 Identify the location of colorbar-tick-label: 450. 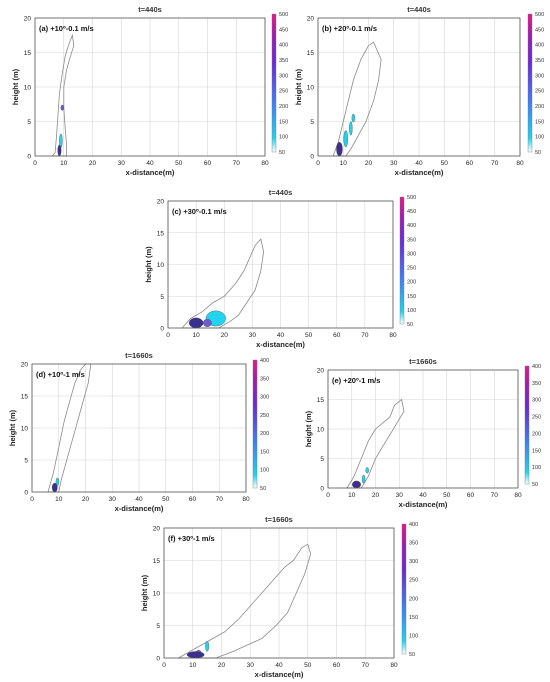
(539, 30).